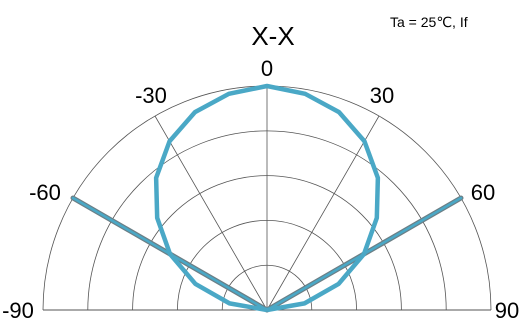  Describe the element at coordinates (267, 68) in the screenshot. I see `tick-label-0: 0` at that location.